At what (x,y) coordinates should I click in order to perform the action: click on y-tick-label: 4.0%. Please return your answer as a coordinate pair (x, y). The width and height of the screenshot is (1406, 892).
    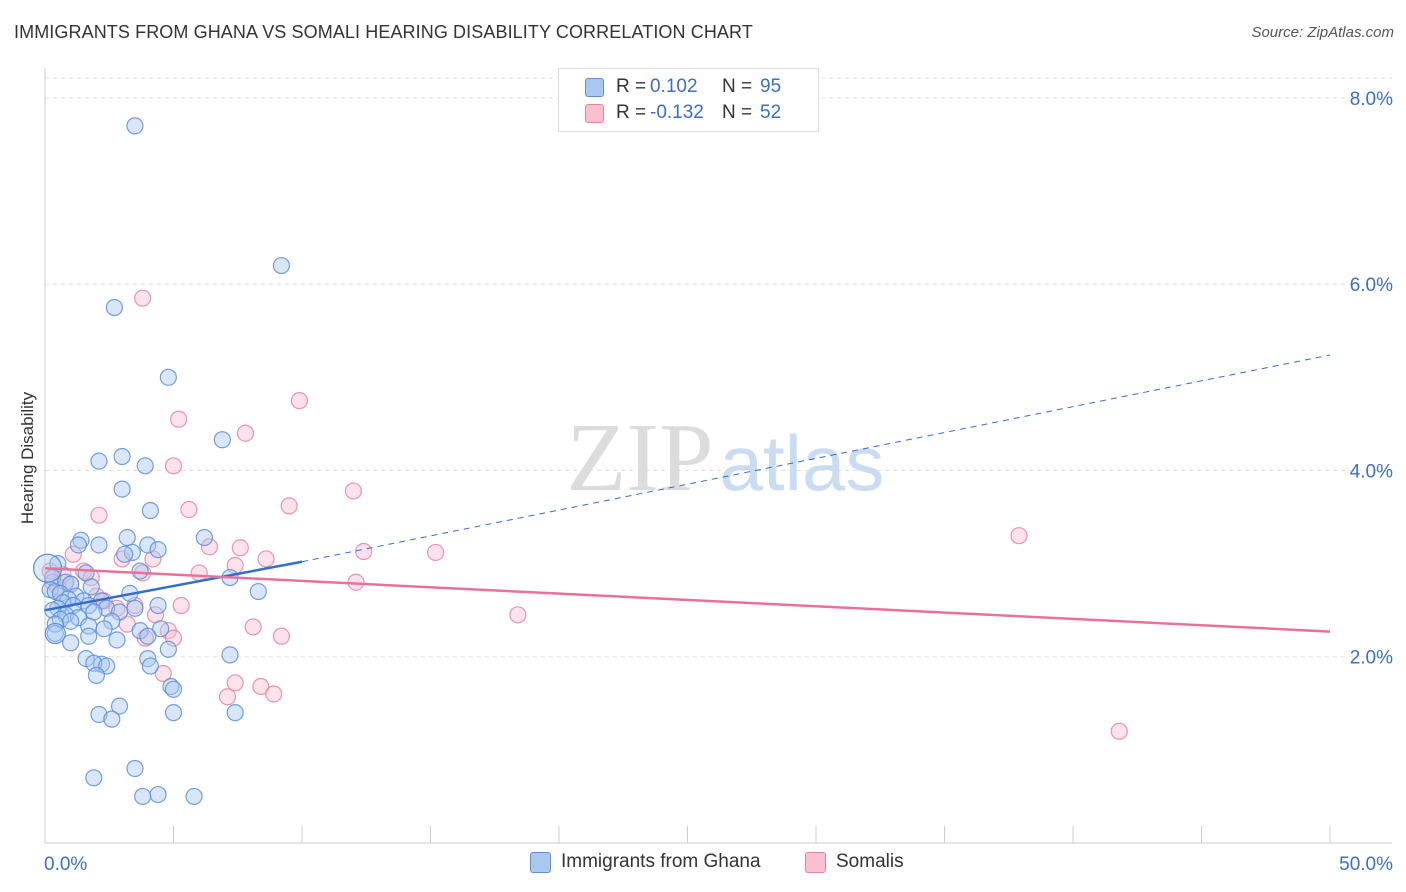
    Looking at the image, I should click on (1371, 471).